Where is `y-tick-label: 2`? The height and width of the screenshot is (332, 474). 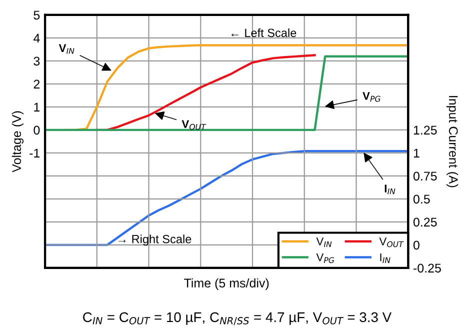 y-tick-label: 2 is located at coordinates (37, 84).